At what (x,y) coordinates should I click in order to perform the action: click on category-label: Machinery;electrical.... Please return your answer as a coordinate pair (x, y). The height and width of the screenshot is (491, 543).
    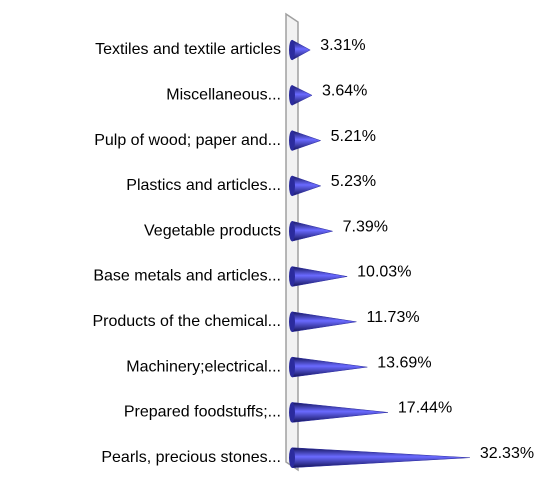
    Looking at the image, I should click on (203, 366).